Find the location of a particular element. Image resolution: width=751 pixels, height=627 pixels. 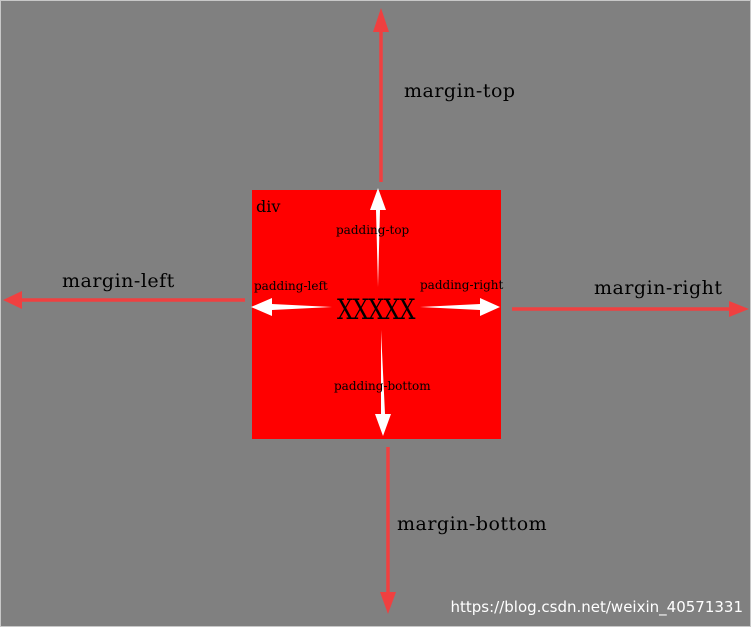

padding-bottom-label: padding-bottom is located at coordinates (382, 386).